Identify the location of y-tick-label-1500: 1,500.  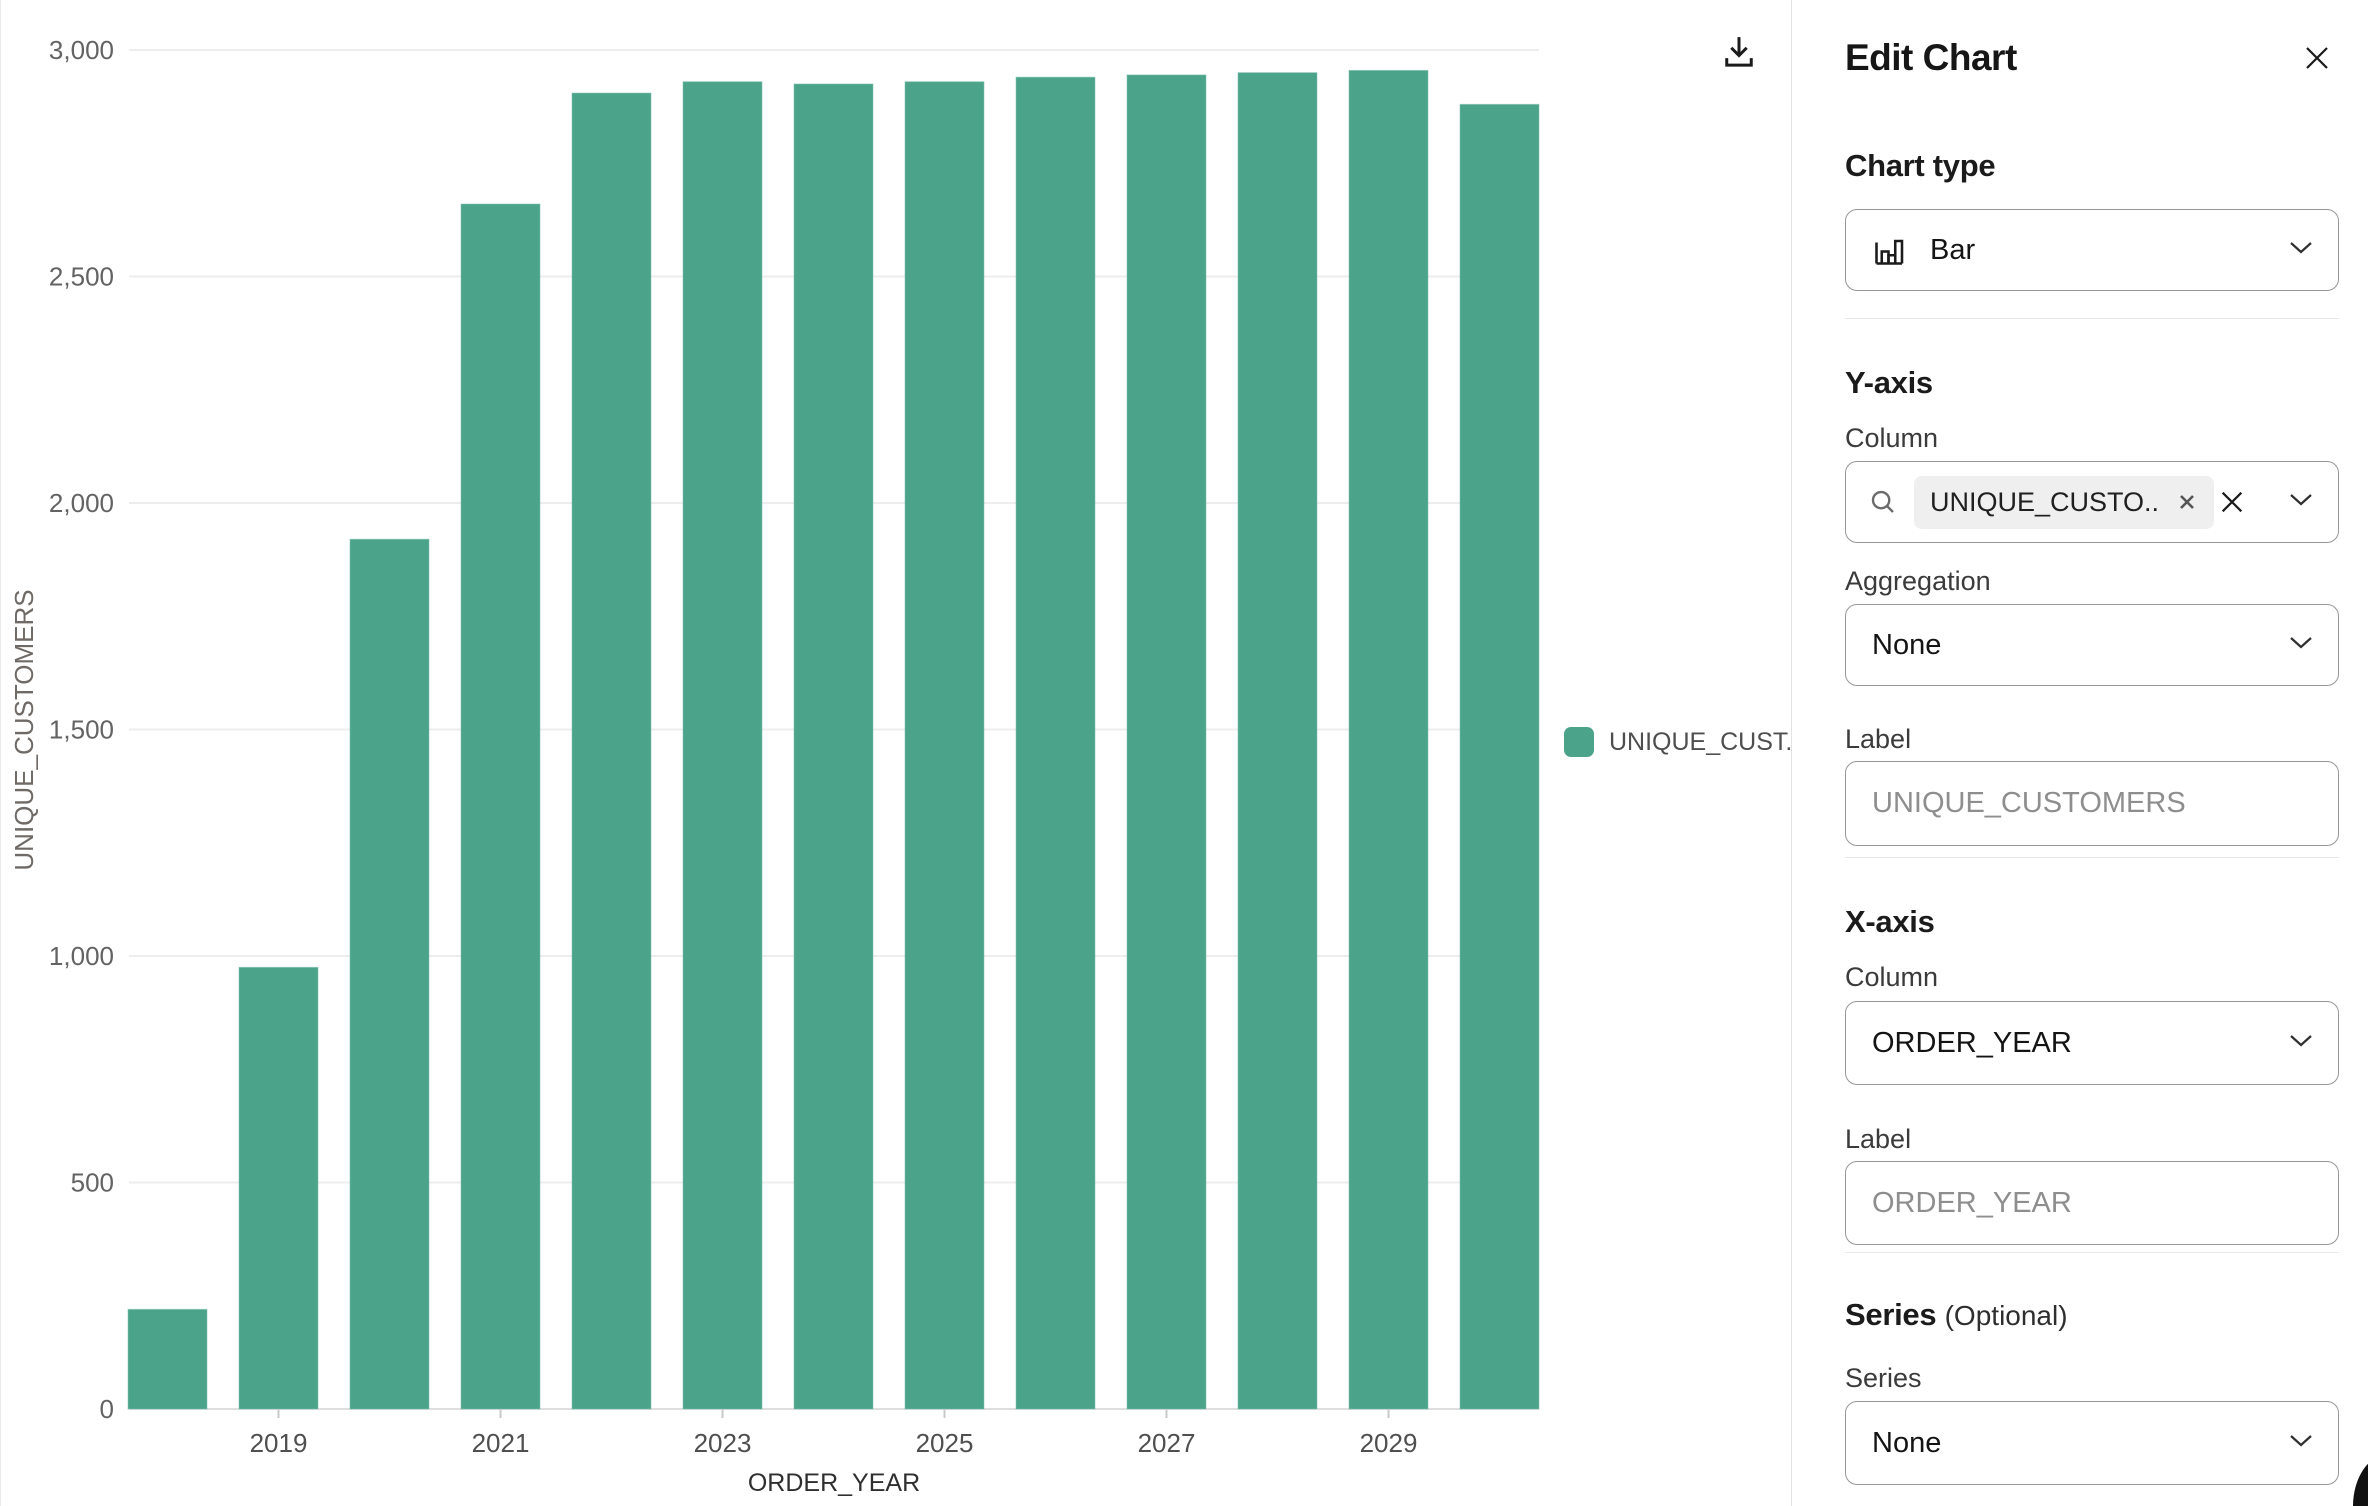
(81, 730).